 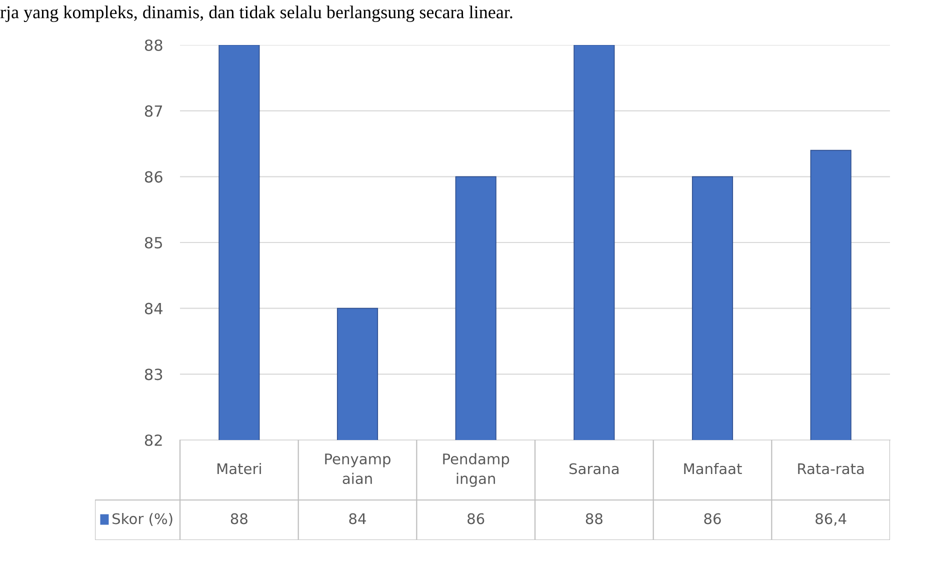 What do you see at coordinates (256, 14) in the screenshot?
I see `text: rja yang kompleks, dinamis, dan tidak selalu berlangsung secara linear.` at bounding box center [256, 14].